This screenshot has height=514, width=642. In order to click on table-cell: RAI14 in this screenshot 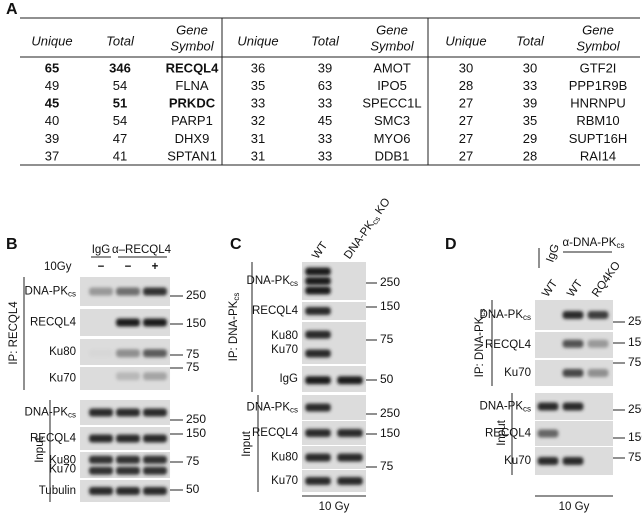, I will do `click(598, 155)`.